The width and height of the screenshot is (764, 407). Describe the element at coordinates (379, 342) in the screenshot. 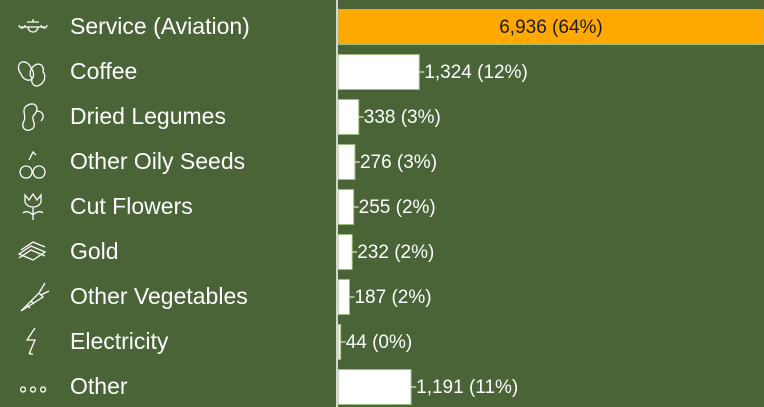

I see `value-label: 44 (0%)` at that location.